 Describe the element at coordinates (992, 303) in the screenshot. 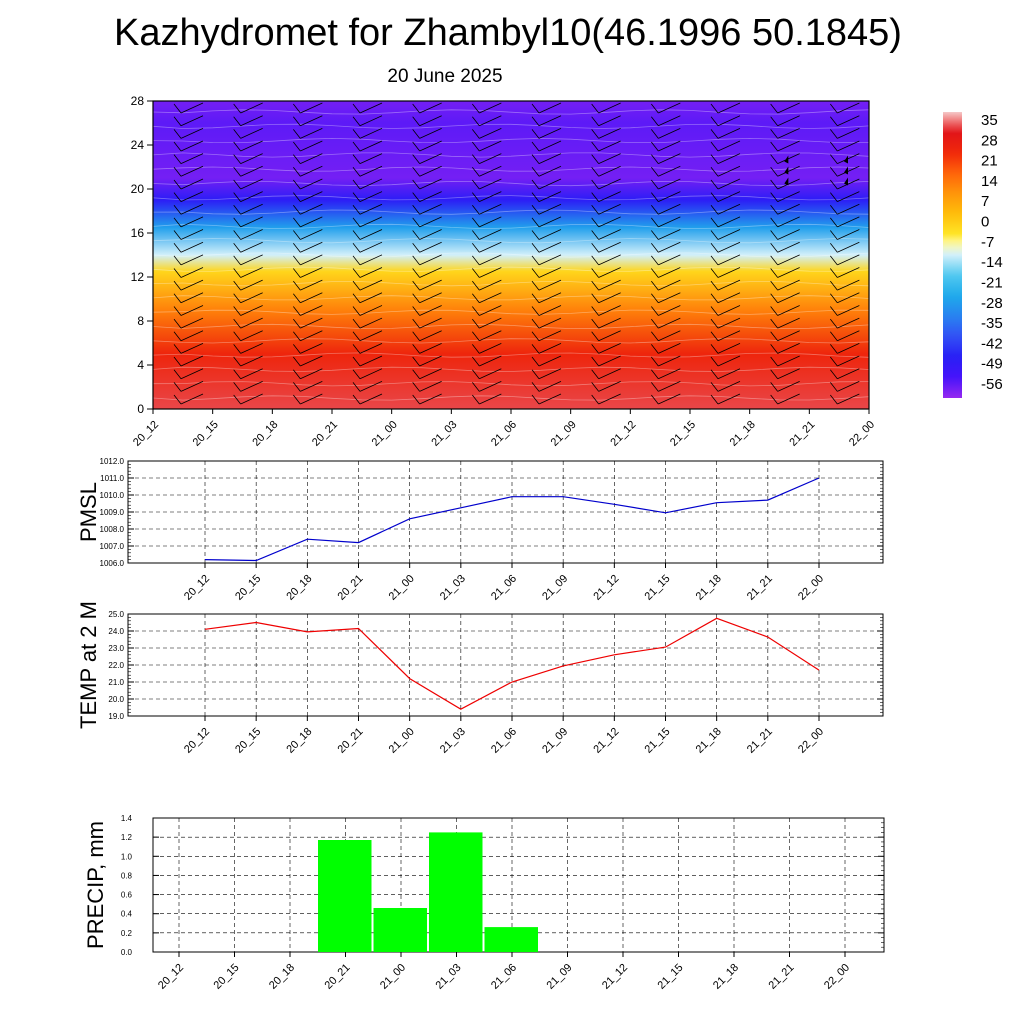

I see `colorbar-label: -28` at that location.